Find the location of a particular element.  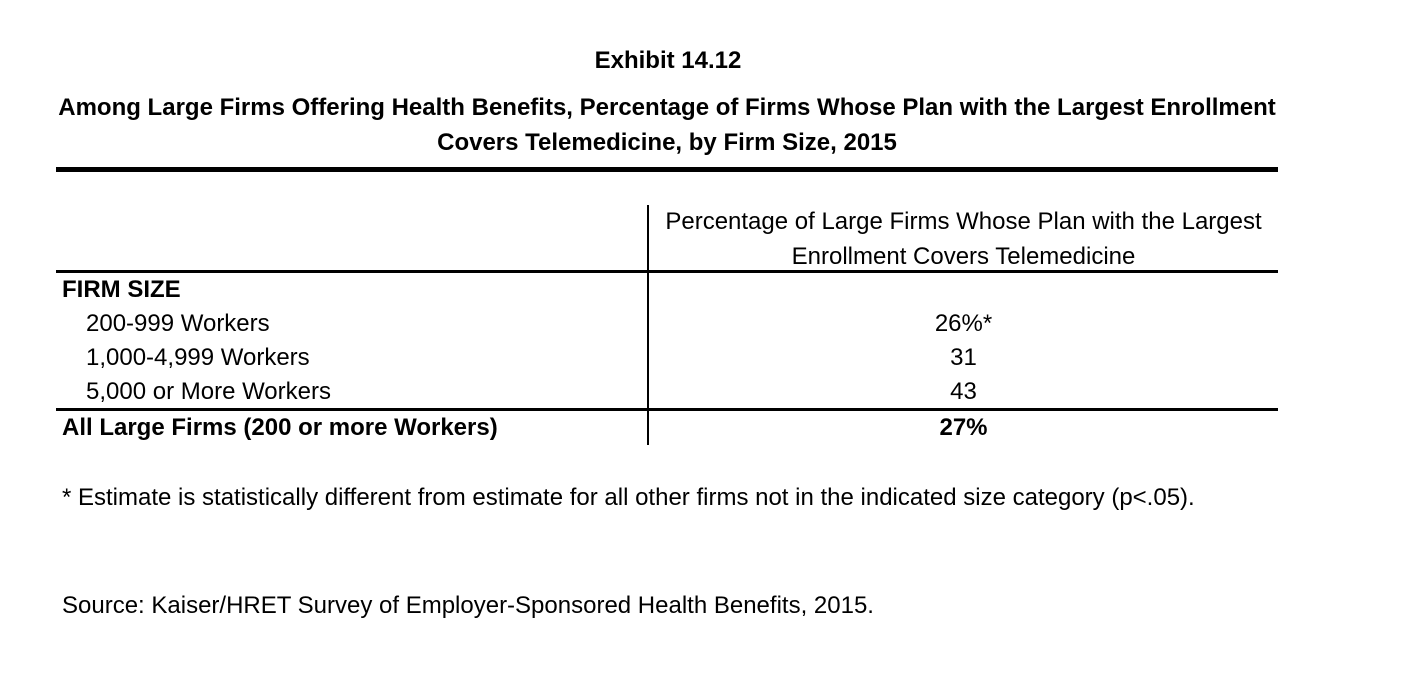

total-rule is located at coordinates (667, 409).